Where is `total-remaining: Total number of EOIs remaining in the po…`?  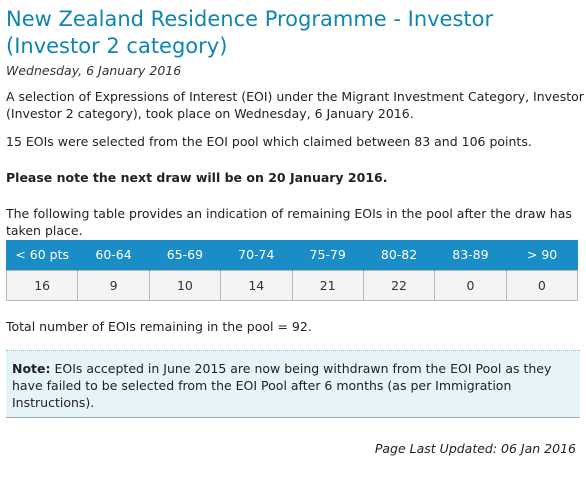
total-remaining: Total number of EOIs remaining in the po… is located at coordinates (159, 326).